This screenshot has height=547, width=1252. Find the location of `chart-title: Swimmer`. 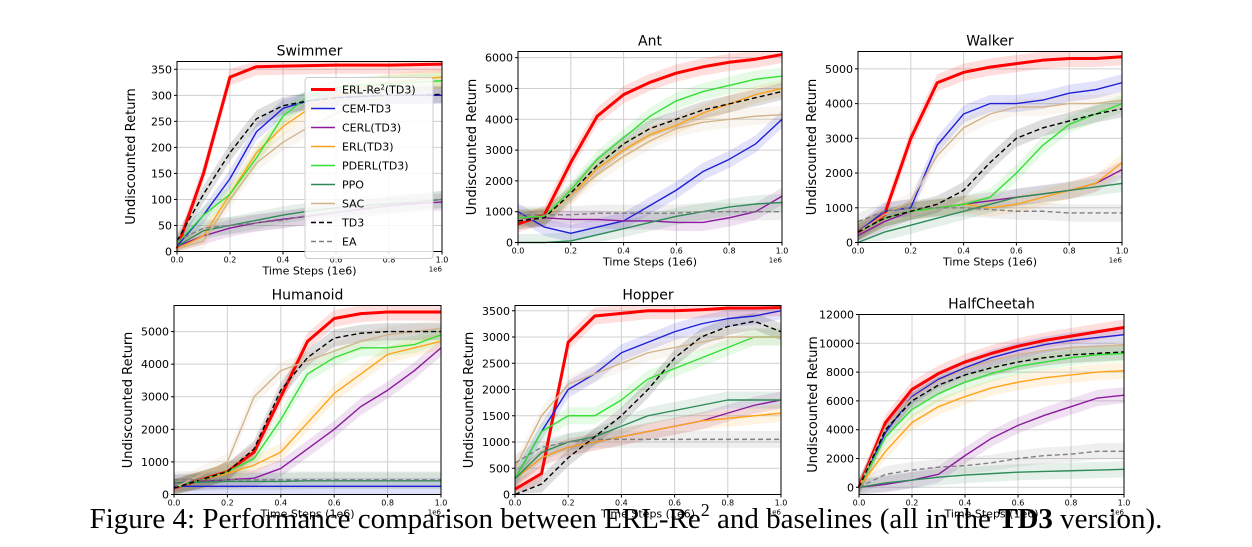

chart-title: Swimmer is located at coordinates (310, 52).